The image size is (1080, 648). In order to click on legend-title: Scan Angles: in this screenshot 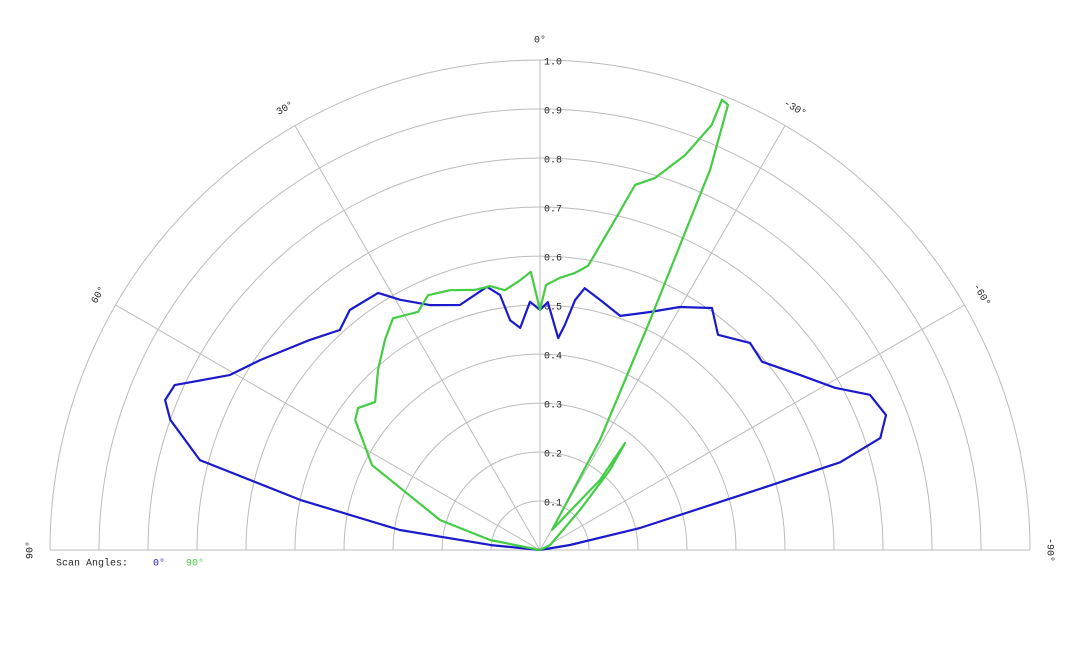, I will do `click(92, 564)`.